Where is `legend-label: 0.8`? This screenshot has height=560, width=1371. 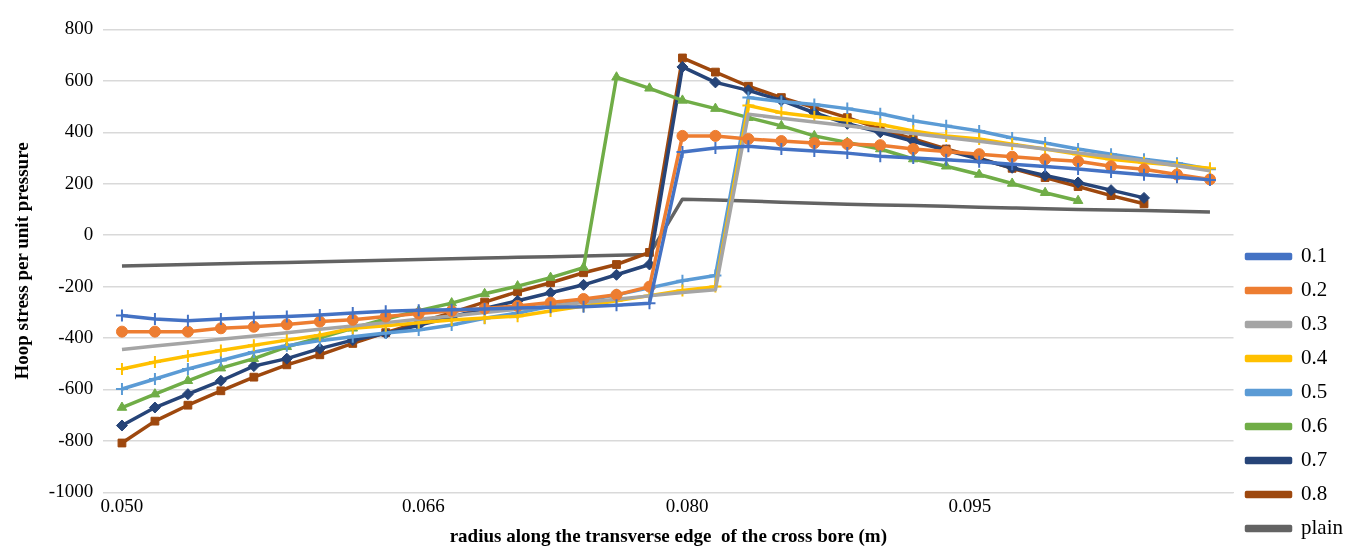 legend-label: 0.8 is located at coordinates (1314, 493).